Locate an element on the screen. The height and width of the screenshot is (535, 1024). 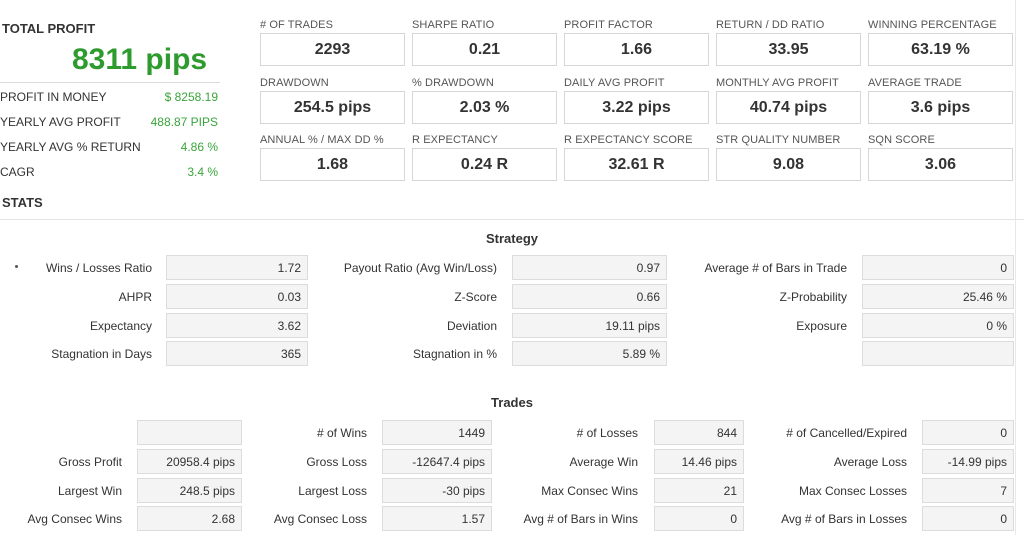
metric-card-trades: # OF TRADES 2293 is located at coordinates (332, 44).